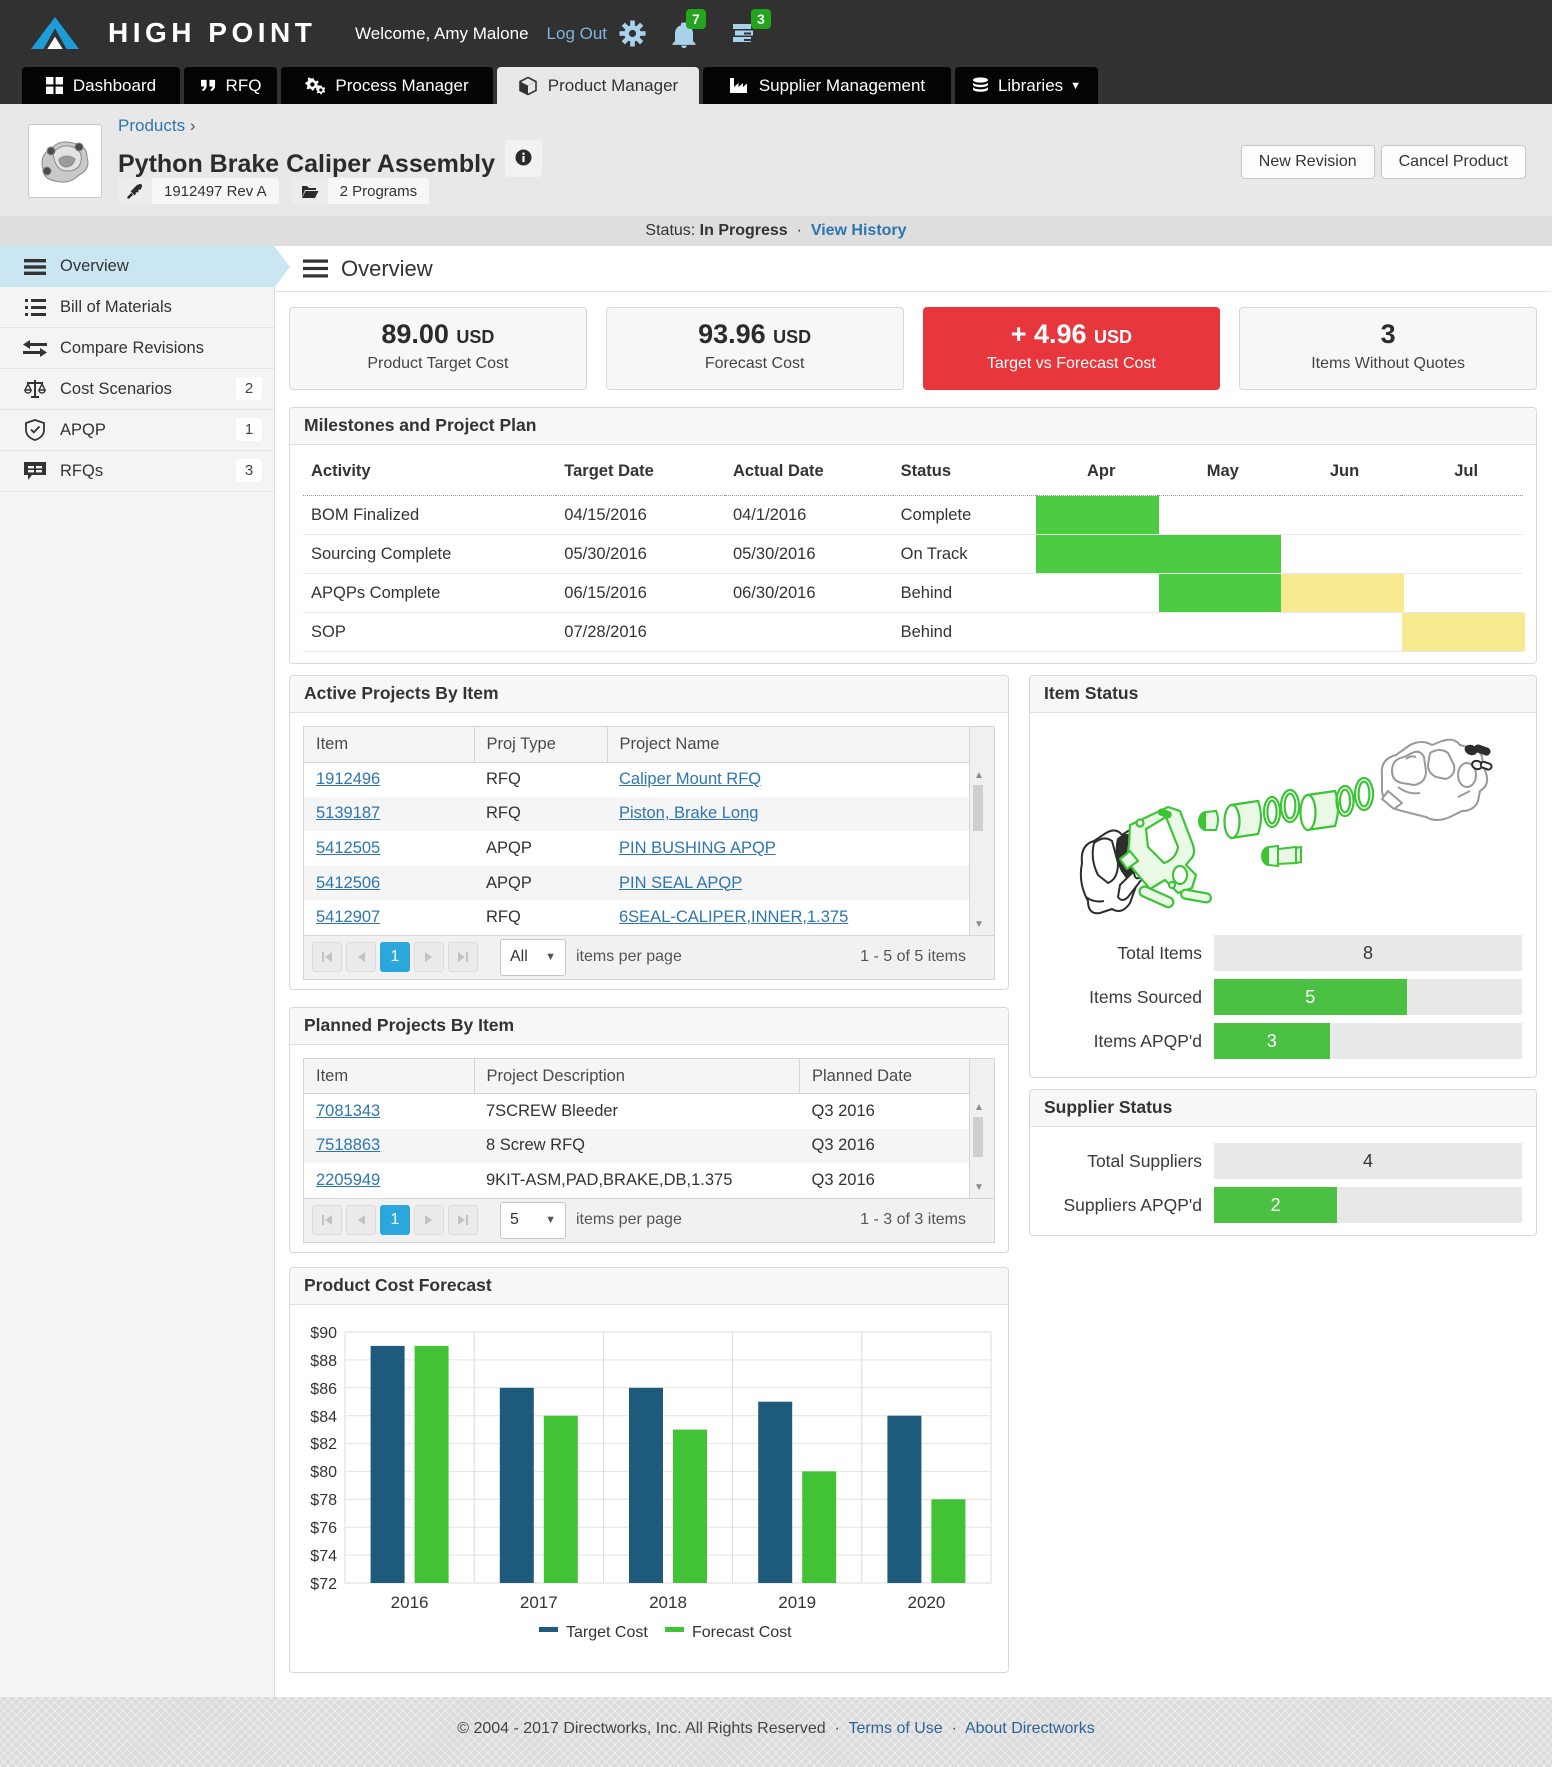  What do you see at coordinates (323, 1333) in the screenshot?
I see `svg-text: $90` at bounding box center [323, 1333].